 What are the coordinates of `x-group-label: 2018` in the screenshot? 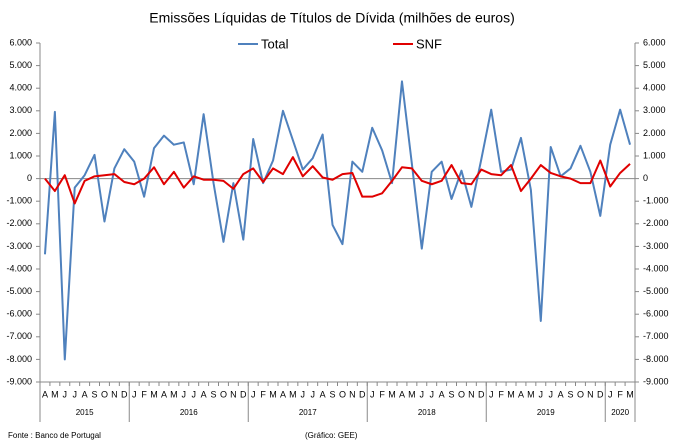 It's located at (427, 412).